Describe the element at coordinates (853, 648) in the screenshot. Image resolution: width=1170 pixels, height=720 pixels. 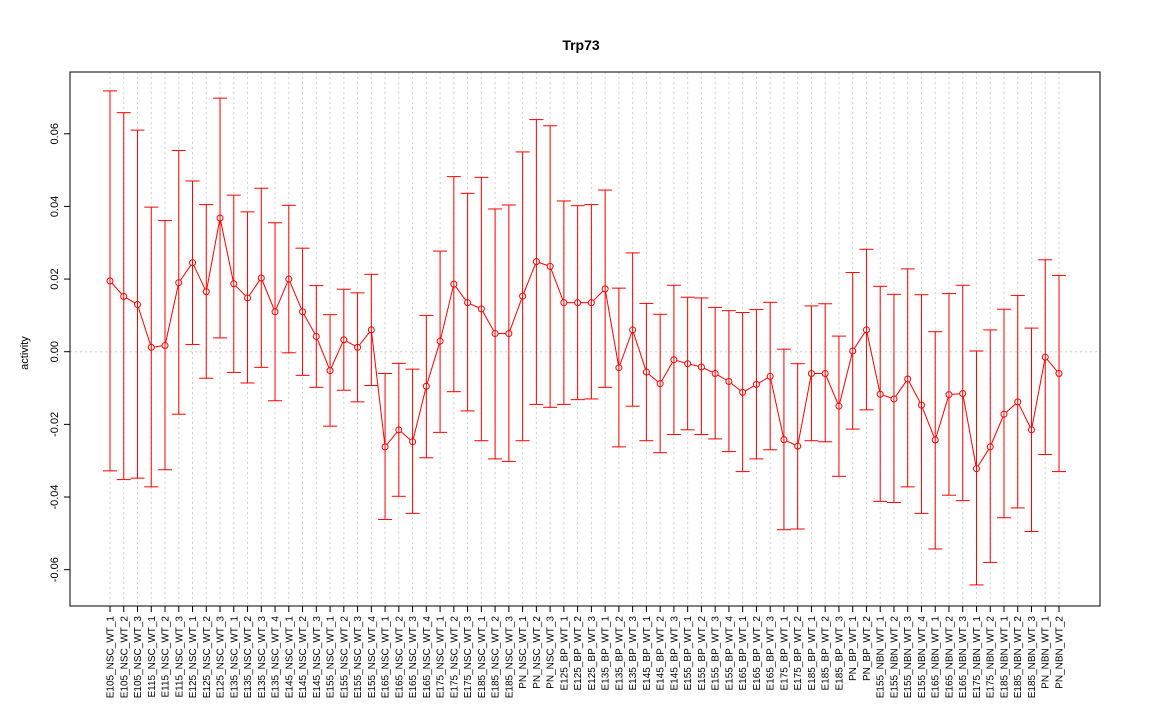
I see `x-tick-label: PN_BP_WT_1` at that location.